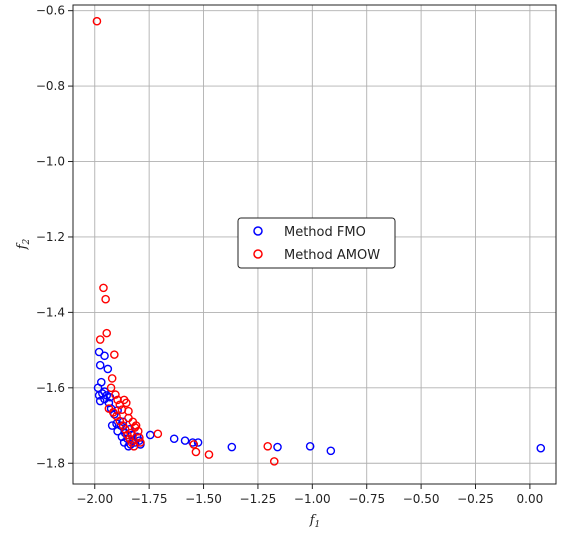 Image resolution: width=562 pixels, height=534 pixels. I want to click on y-tick-label: −0.6, so click(50, 11).